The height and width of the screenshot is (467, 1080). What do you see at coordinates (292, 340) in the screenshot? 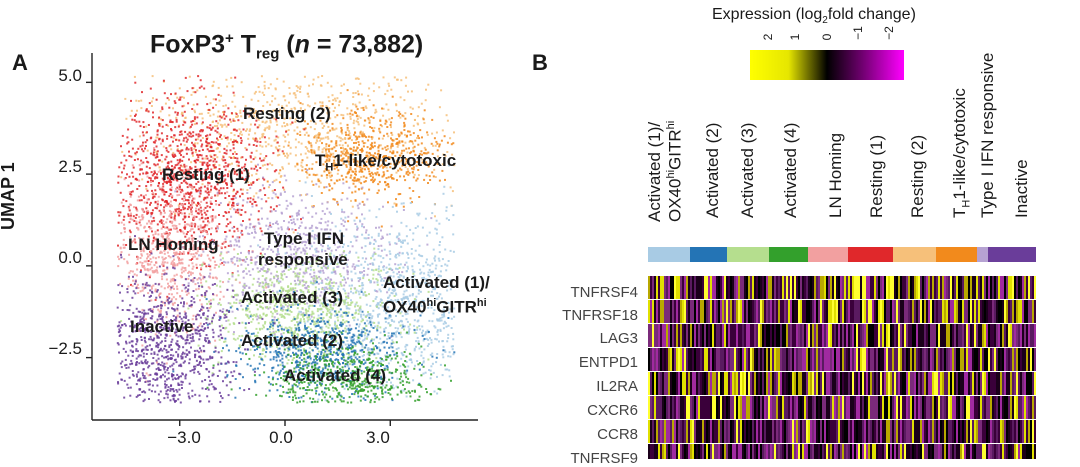
I see `cluster-label-activated-2: Activated (2)` at bounding box center [292, 340].